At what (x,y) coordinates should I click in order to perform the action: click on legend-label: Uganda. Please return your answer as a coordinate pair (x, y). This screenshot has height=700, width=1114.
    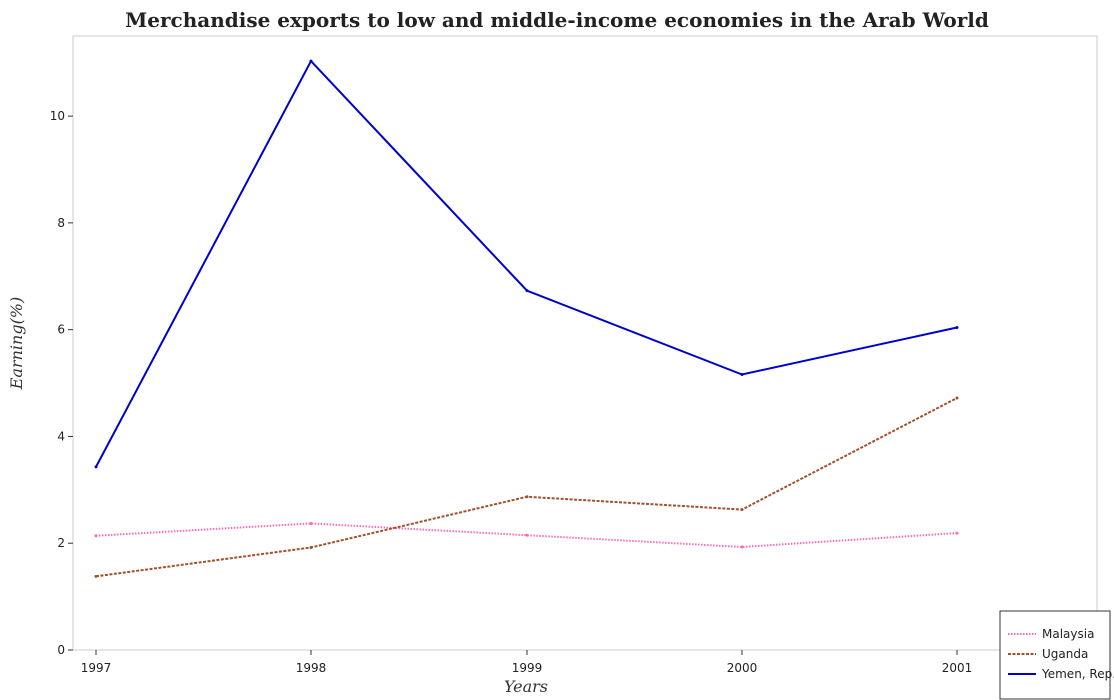
    Looking at the image, I should click on (1065, 654).